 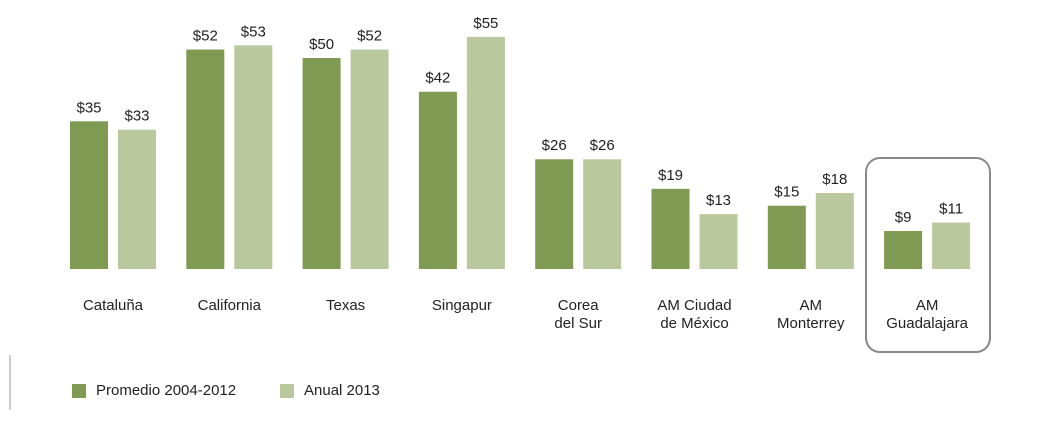 What do you see at coordinates (811, 314) in the screenshot?
I see `x-tick-label: AM Monterrey` at bounding box center [811, 314].